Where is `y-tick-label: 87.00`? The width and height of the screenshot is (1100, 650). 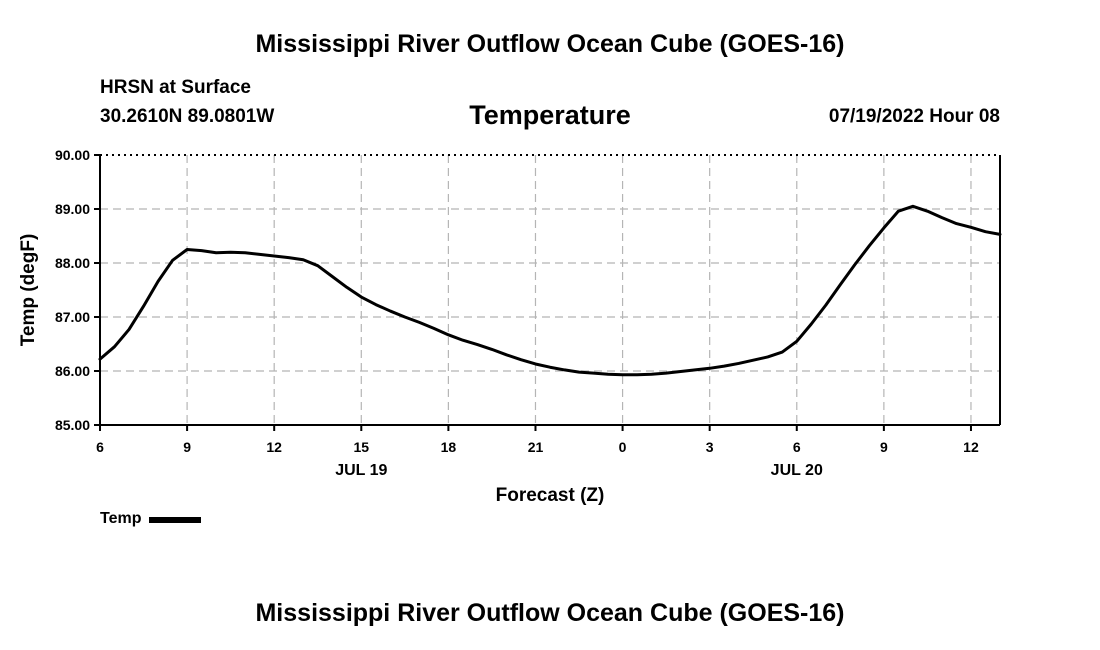 y-tick-label: 87.00 is located at coordinates (72, 317).